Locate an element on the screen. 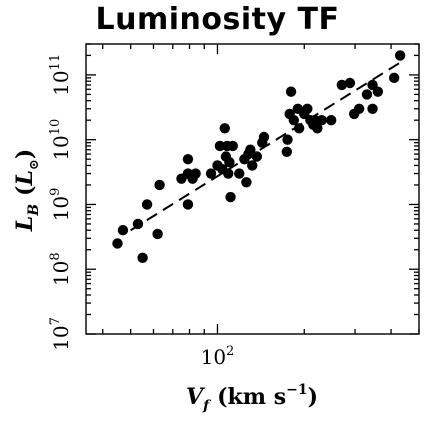 This screenshot has width=435, height=423. y-axis-label: LB(L⊙) is located at coordinates (27, 191).